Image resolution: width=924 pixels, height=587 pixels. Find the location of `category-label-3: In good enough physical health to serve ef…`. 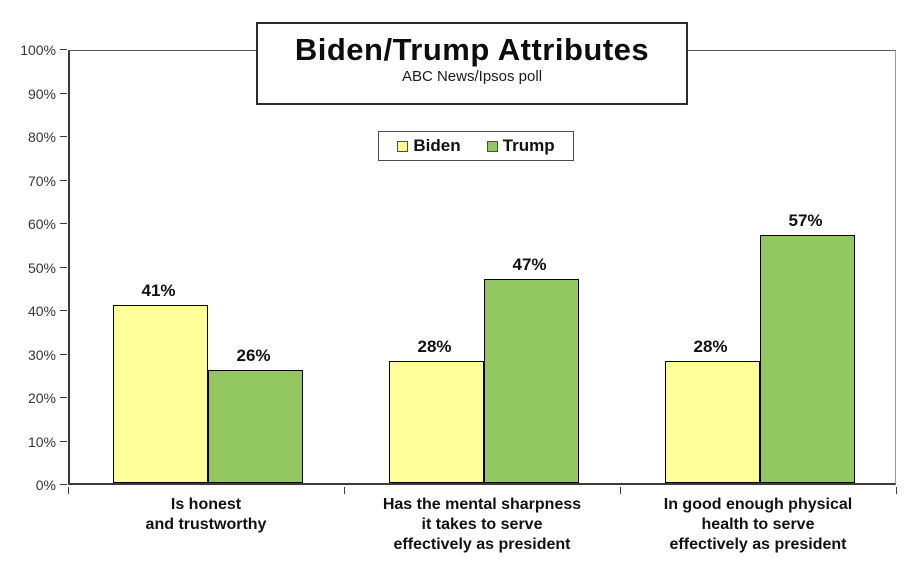

category-label-3: In good enough physical health to serve ef… is located at coordinates (758, 524).